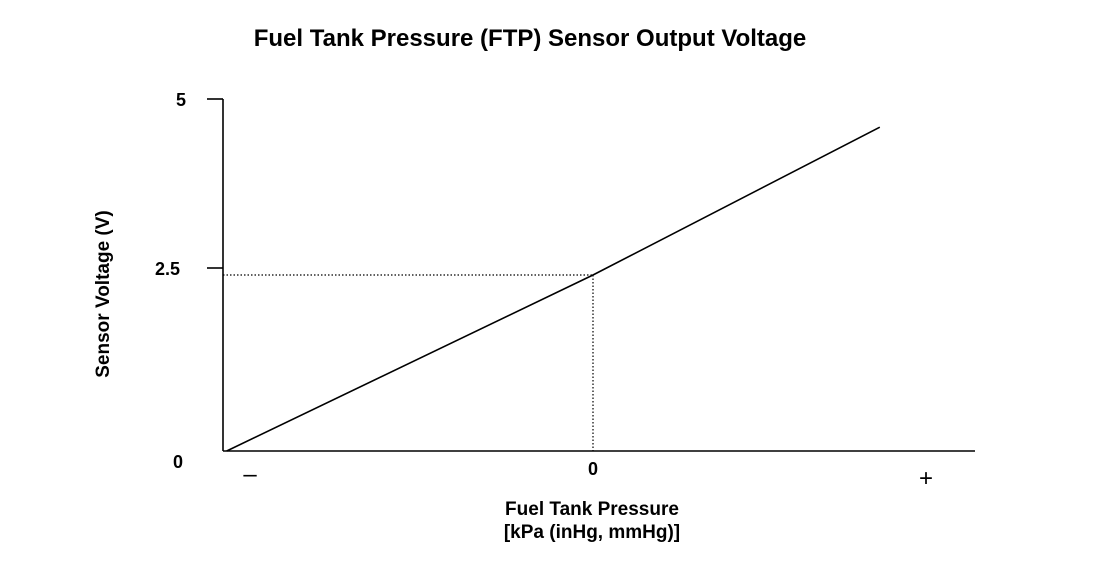 Image resolution: width=1120 pixels, height=568 pixels. What do you see at coordinates (592, 532) in the screenshot?
I see `x-axis-label-line2: [kPa (inHg, mmHg)]` at bounding box center [592, 532].